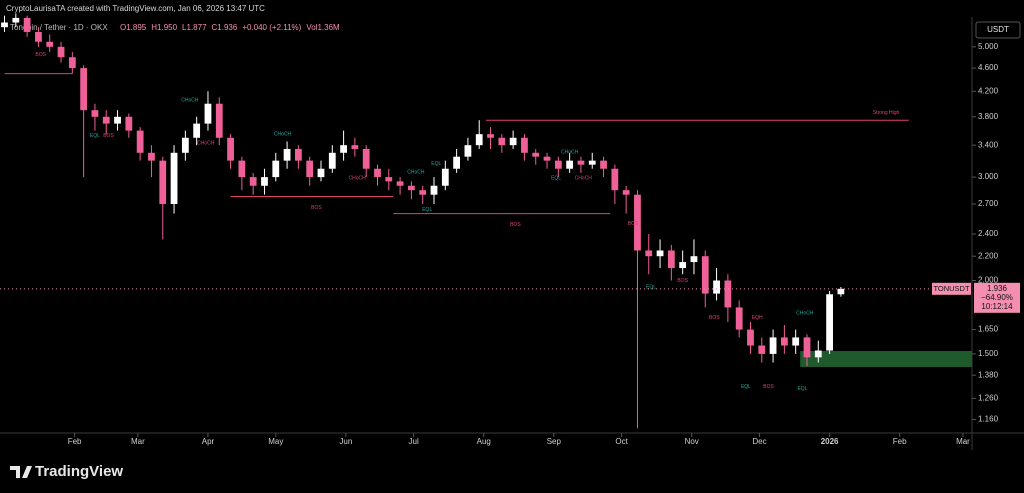  What do you see at coordinates (164, 27) in the screenshot?
I see `legend-value: H1.950` at bounding box center [164, 27].